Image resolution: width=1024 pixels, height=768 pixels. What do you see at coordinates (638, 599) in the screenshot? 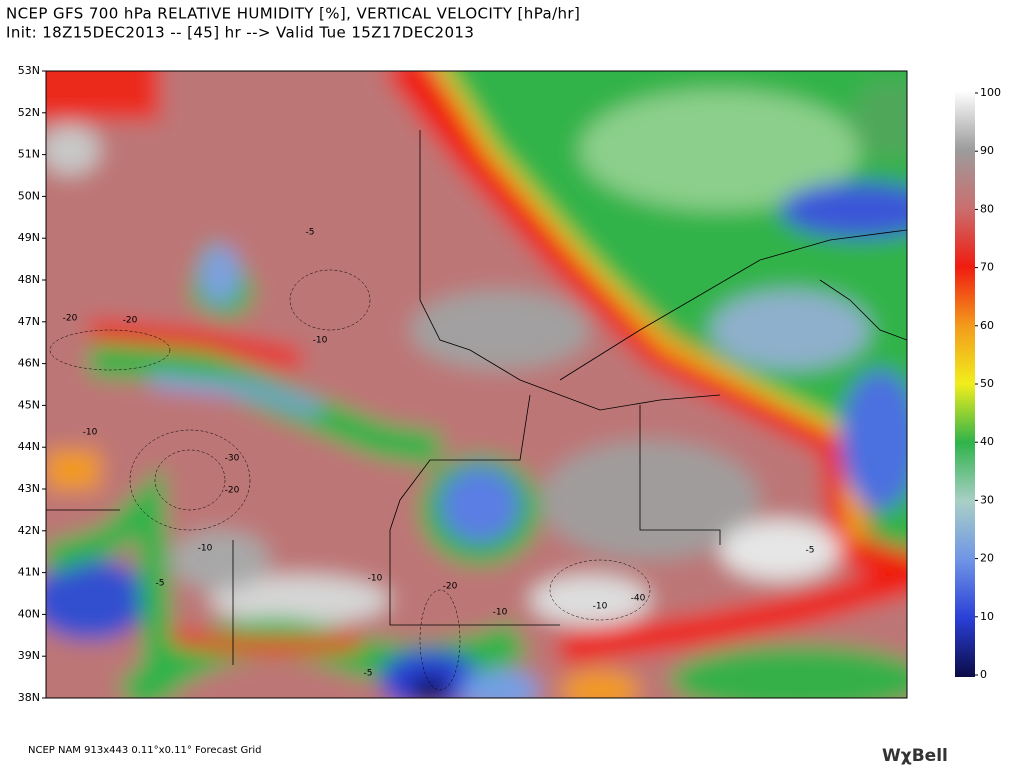
I see `contour-label: -40` at bounding box center [638, 599].